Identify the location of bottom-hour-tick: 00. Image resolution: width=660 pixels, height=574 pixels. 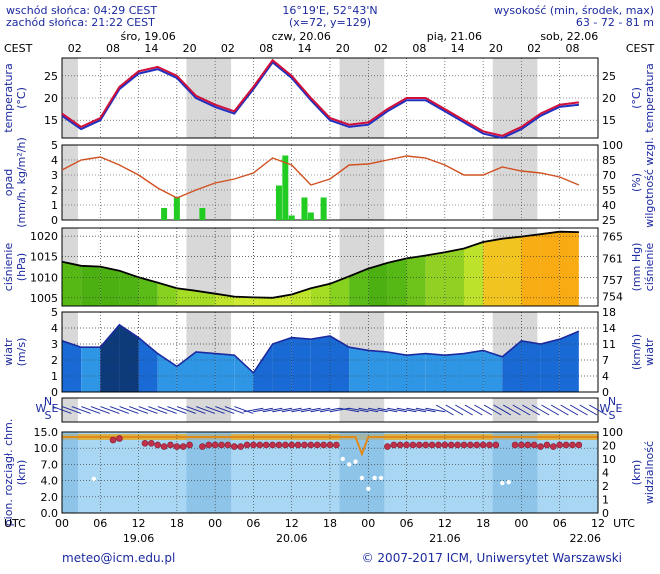
(521, 523).